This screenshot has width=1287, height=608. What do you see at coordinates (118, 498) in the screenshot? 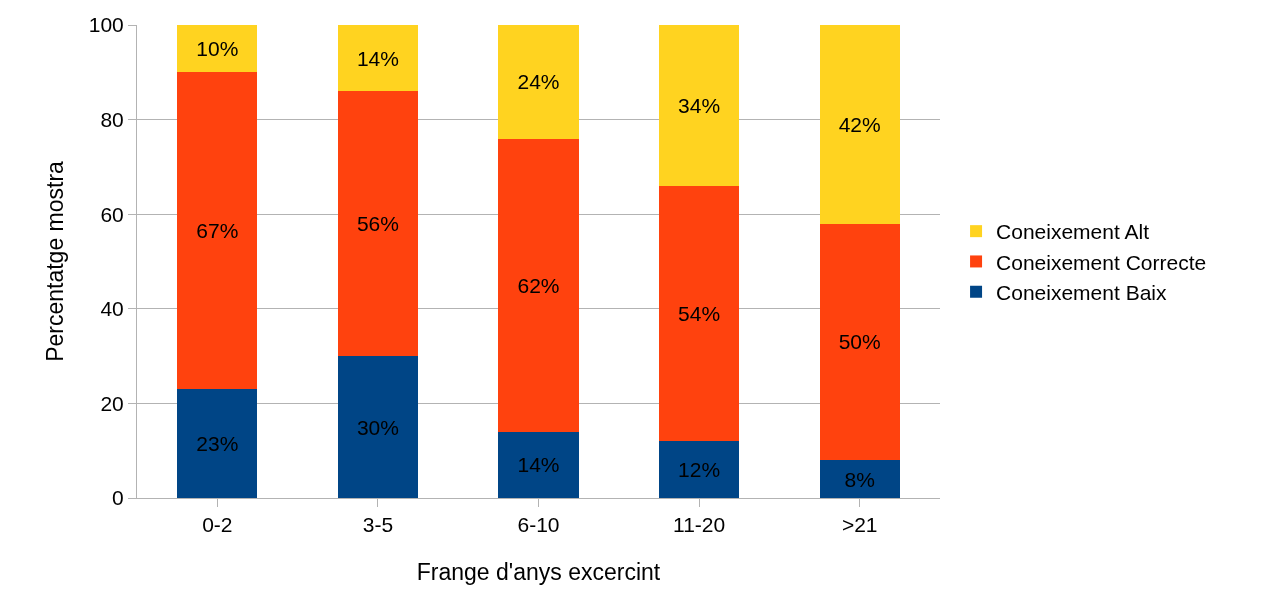
I see `y-tick-label: 0` at bounding box center [118, 498].